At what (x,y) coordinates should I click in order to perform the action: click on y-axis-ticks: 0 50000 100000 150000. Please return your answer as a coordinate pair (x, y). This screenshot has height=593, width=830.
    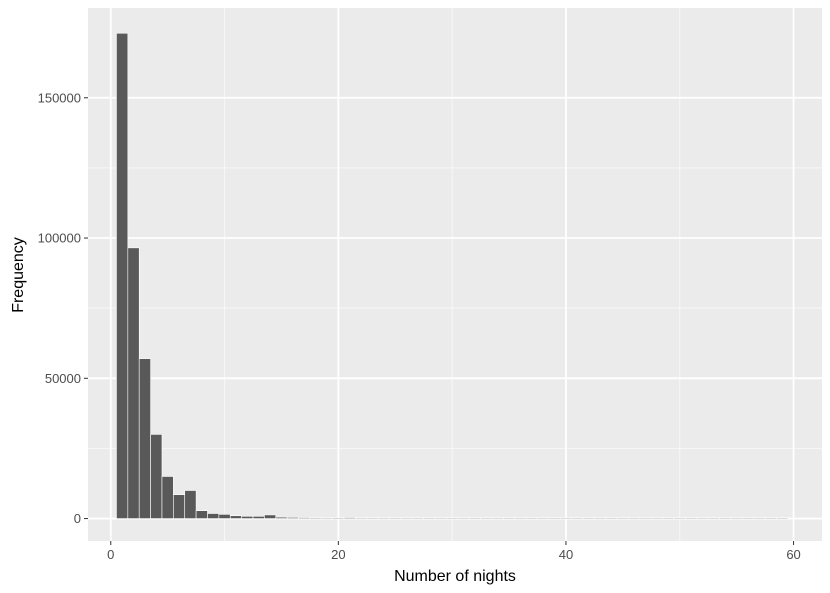
    Looking at the image, I should click on (63, 308).